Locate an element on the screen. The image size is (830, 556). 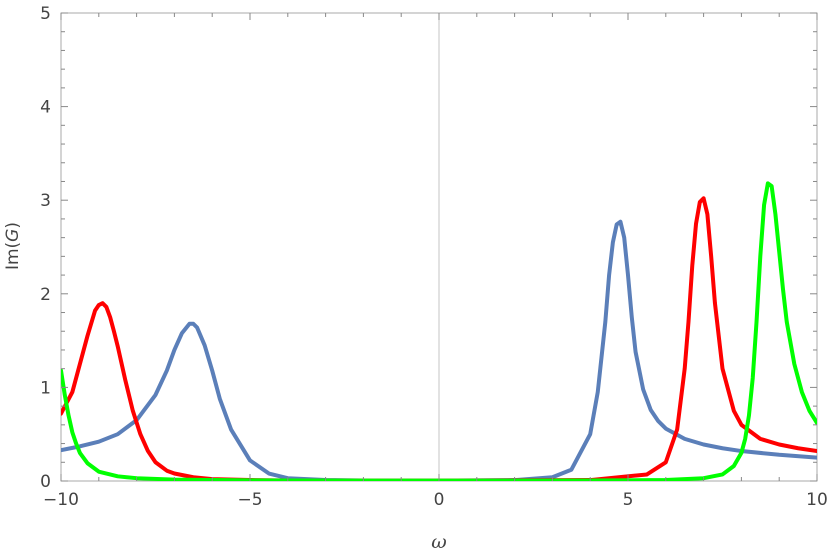
x-tick-label: 5 is located at coordinates (628, 500).